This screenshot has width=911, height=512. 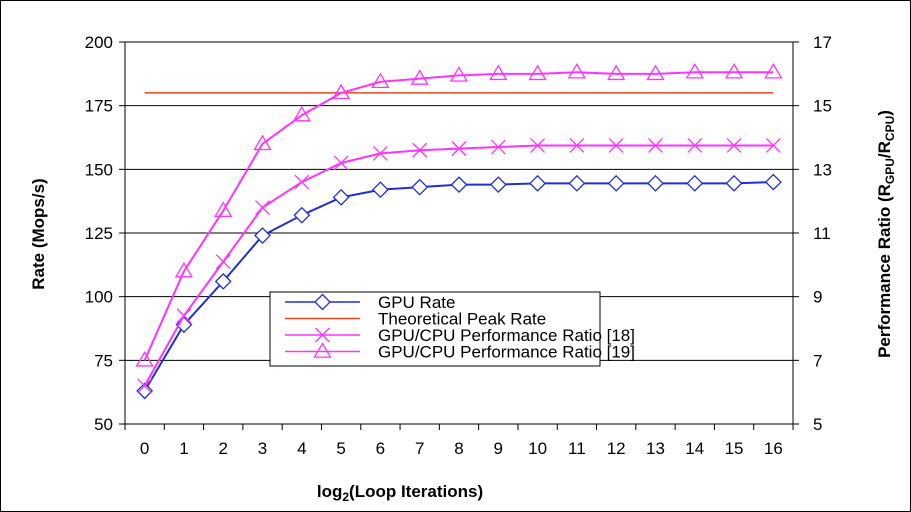 I want to click on x-tick-label: 10, so click(x=537, y=448).